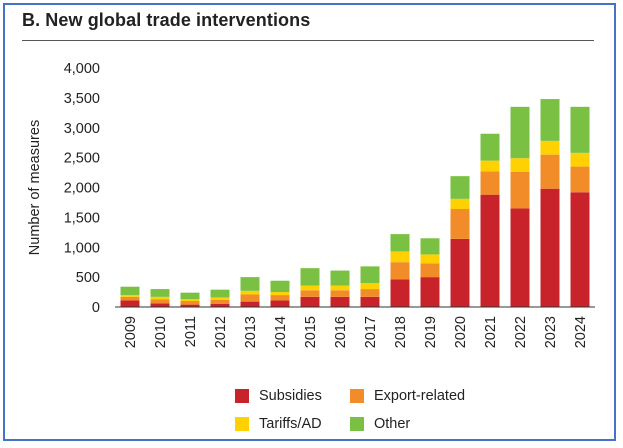  What do you see at coordinates (341, 332) in the screenshot?
I see `x-tick-label: 2016` at bounding box center [341, 332].